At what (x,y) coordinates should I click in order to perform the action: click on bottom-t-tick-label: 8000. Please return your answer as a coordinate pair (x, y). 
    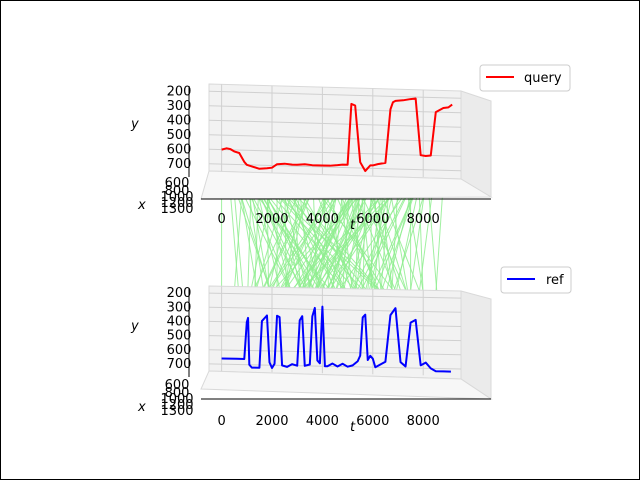
    Looking at the image, I should click on (423, 421).